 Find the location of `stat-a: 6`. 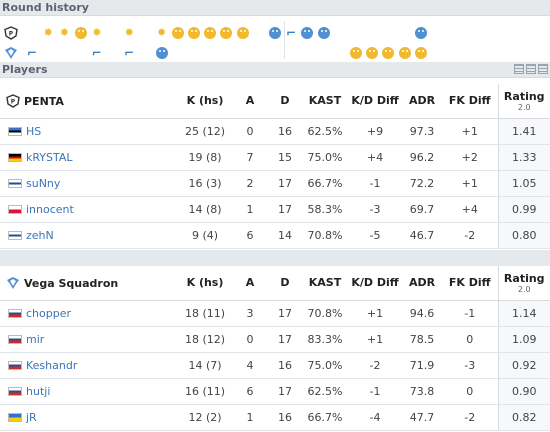

stat-a: 6 is located at coordinates (250, 391).